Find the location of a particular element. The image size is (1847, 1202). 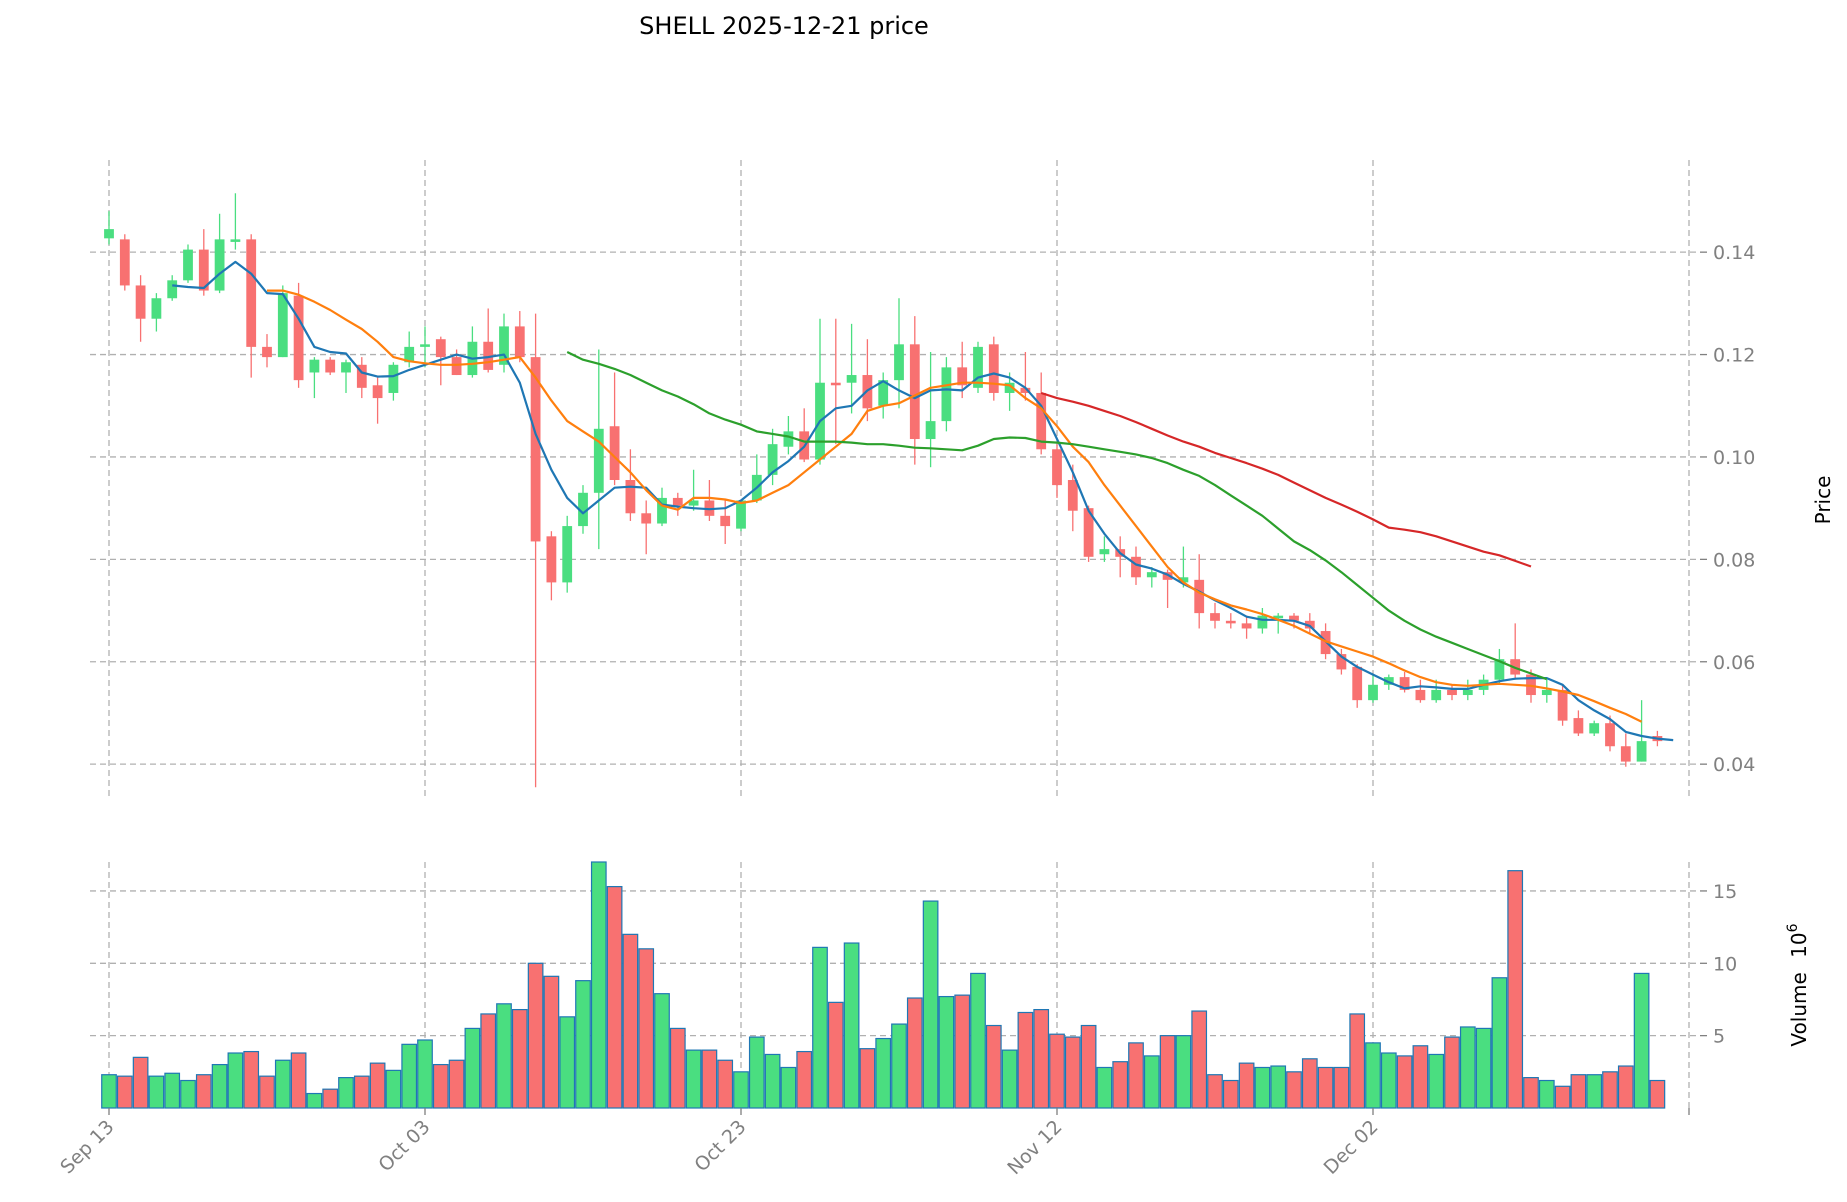

x-tick-label: Nov 12 is located at coordinates (1034, 1147).